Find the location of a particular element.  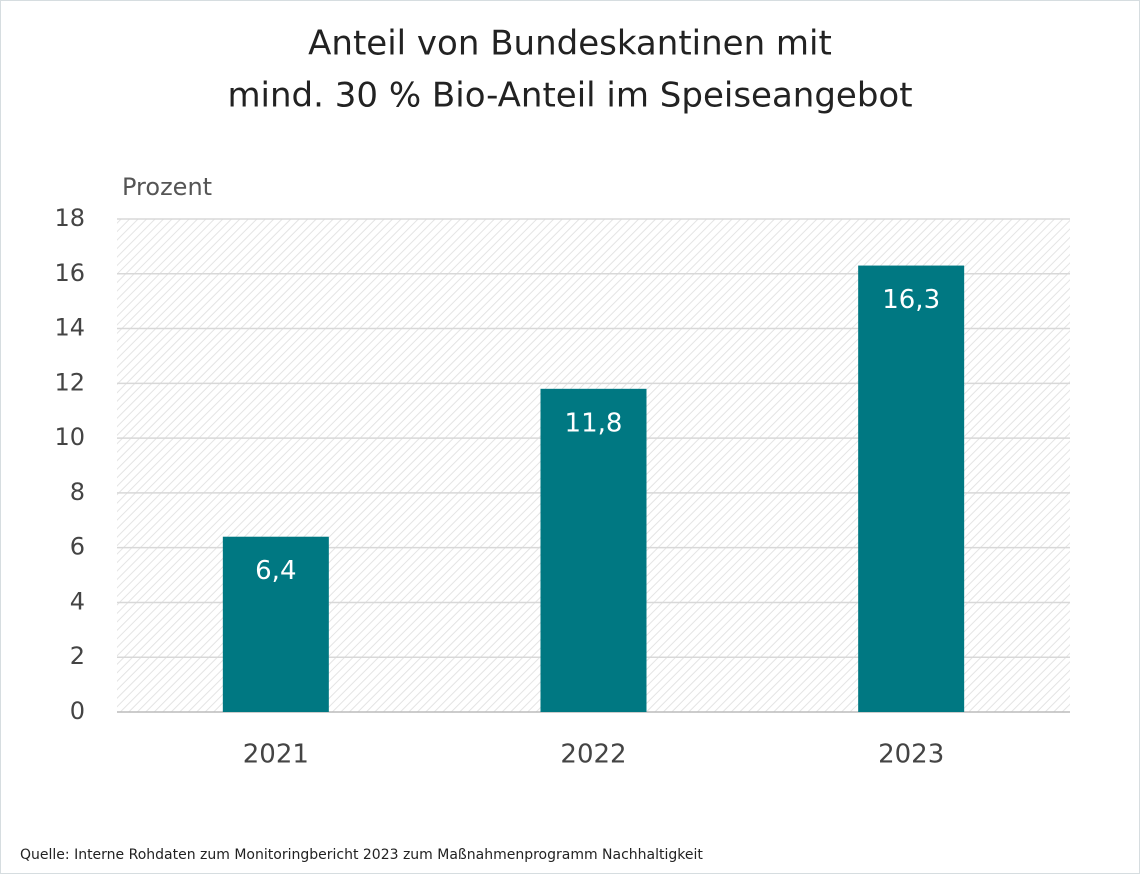

x-tick-label: 2021 is located at coordinates (276, 755).